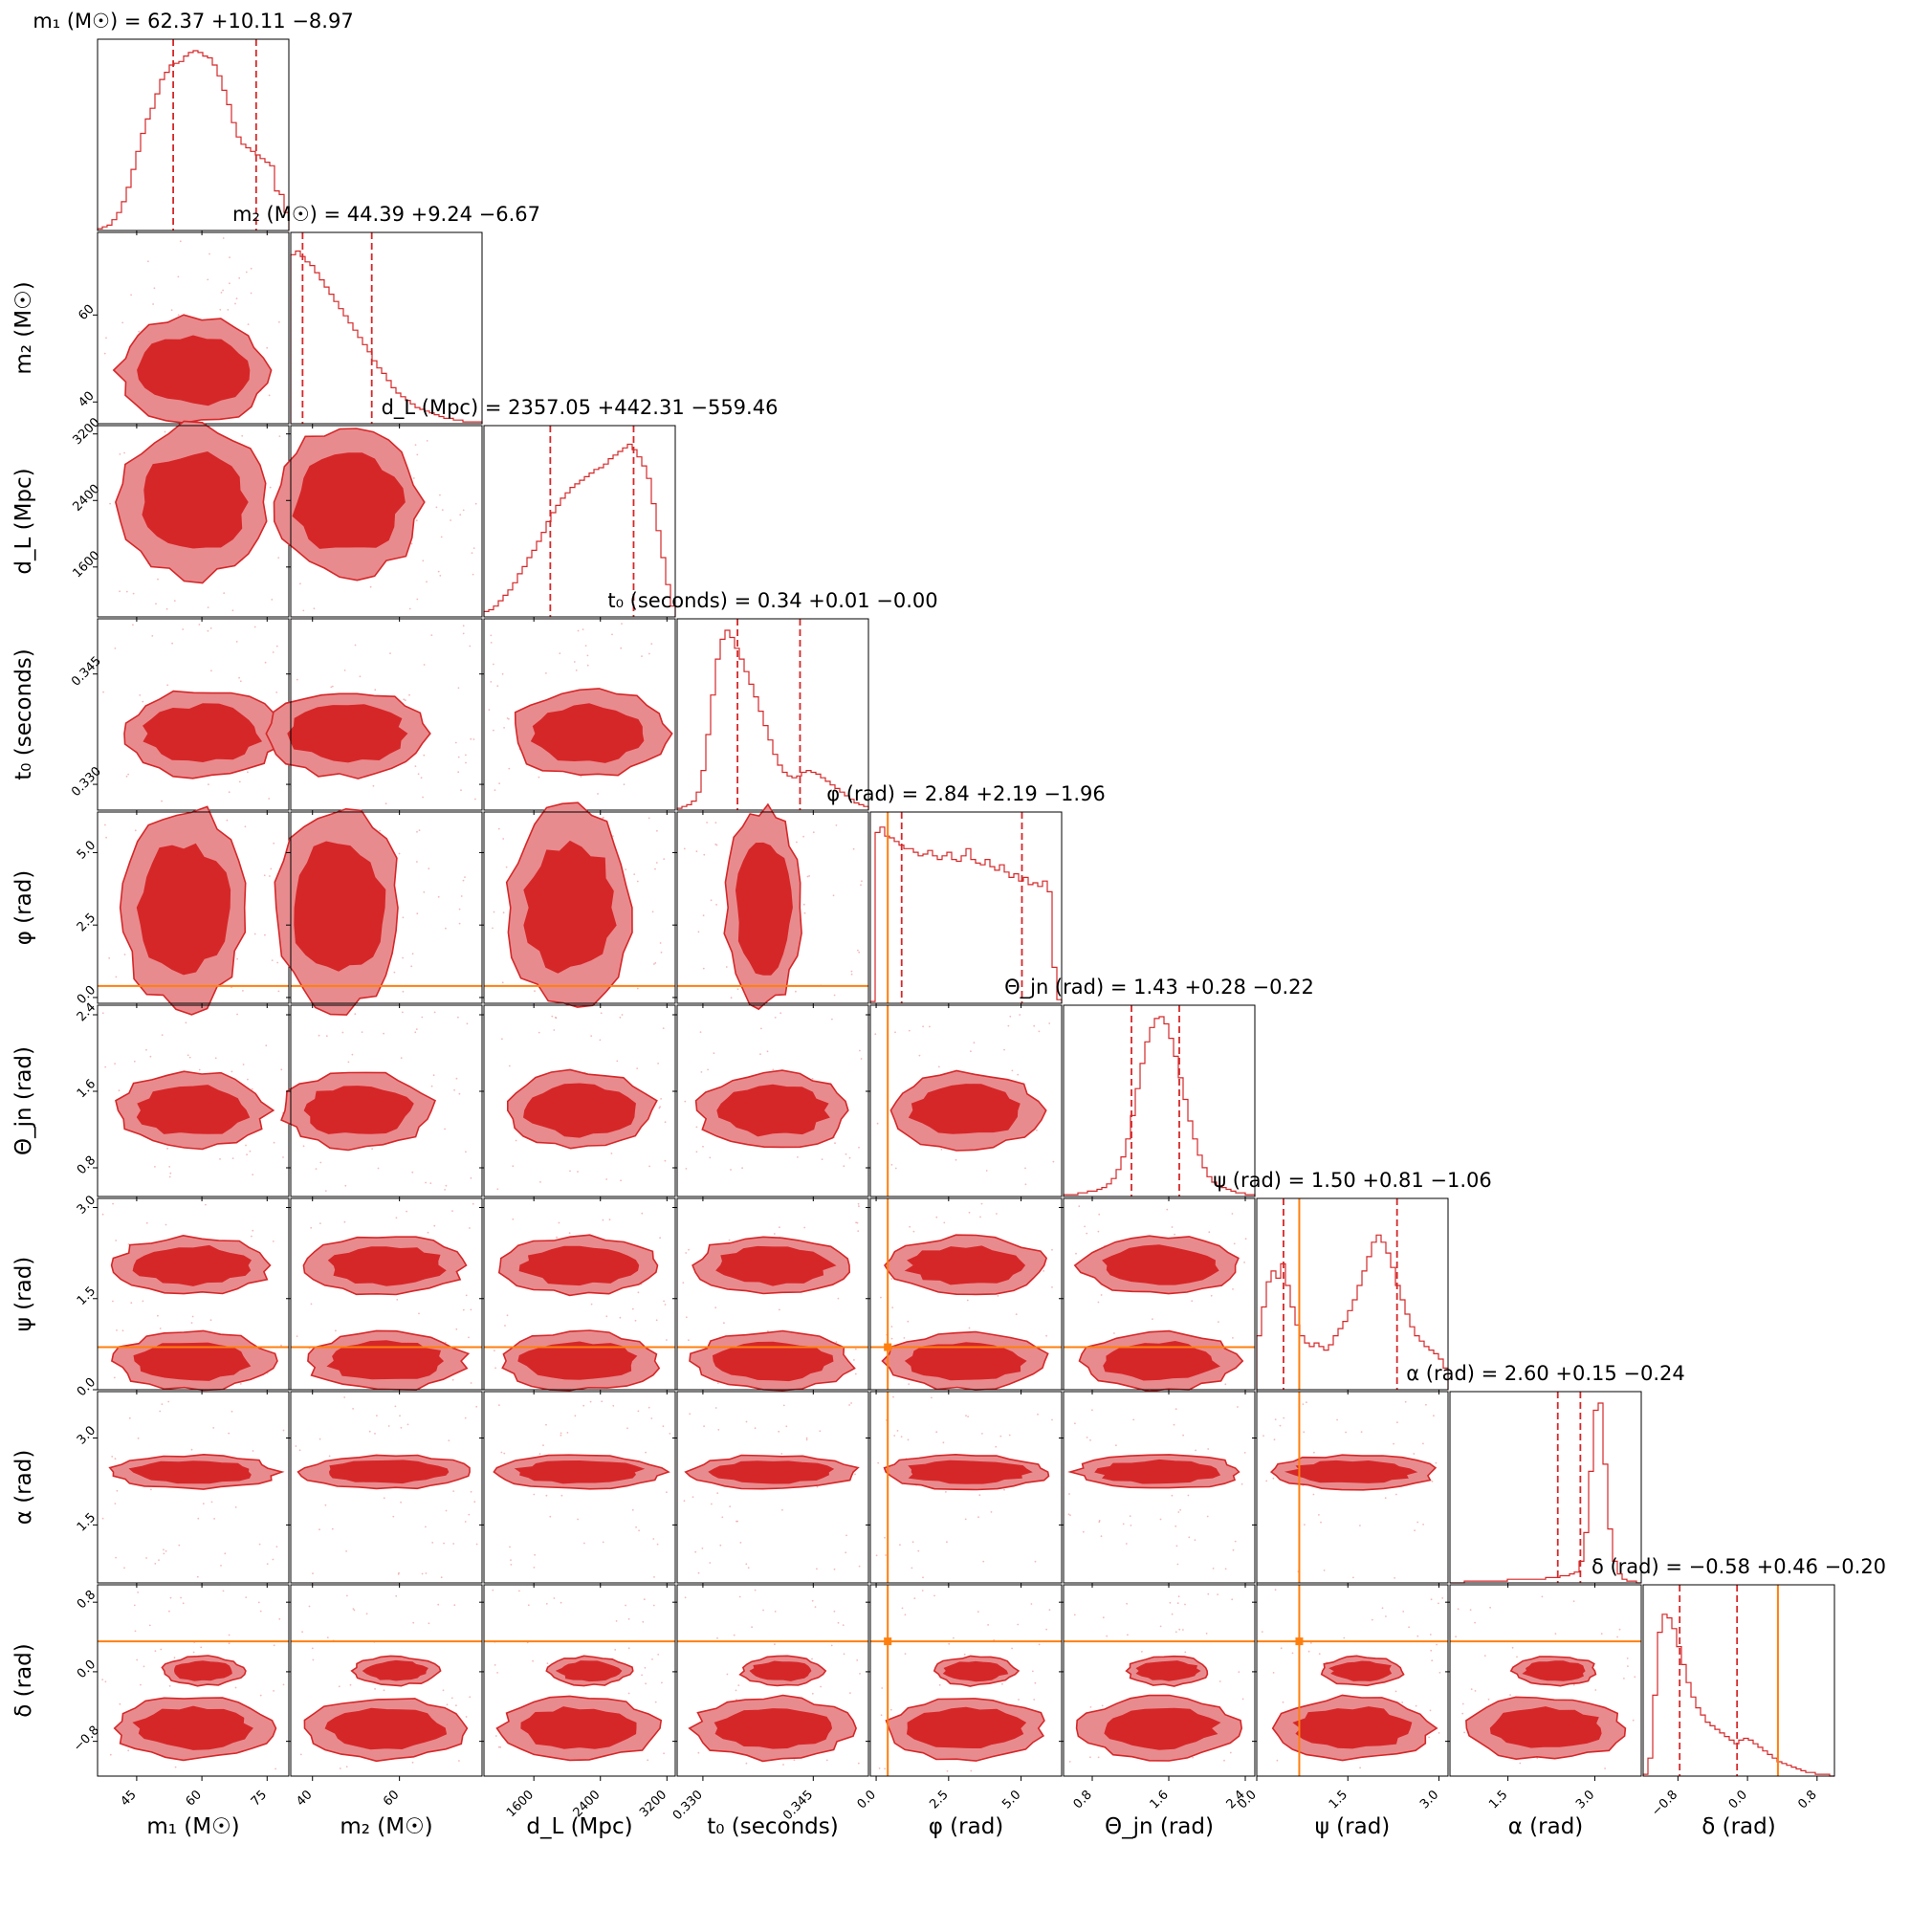  What do you see at coordinates (770, 1489) in the screenshot?
I see `panel-t0-alpha` at bounding box center [770, 1489].